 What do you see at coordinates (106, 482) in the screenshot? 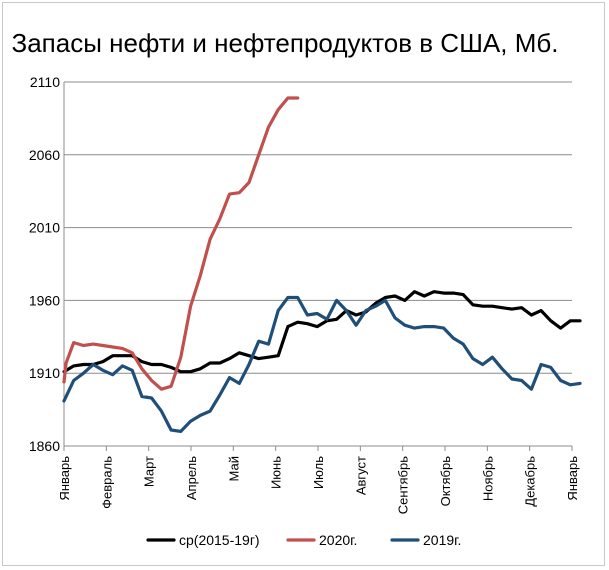
I see `x-tick-label: Февраль` at bounding box center [106, 482].